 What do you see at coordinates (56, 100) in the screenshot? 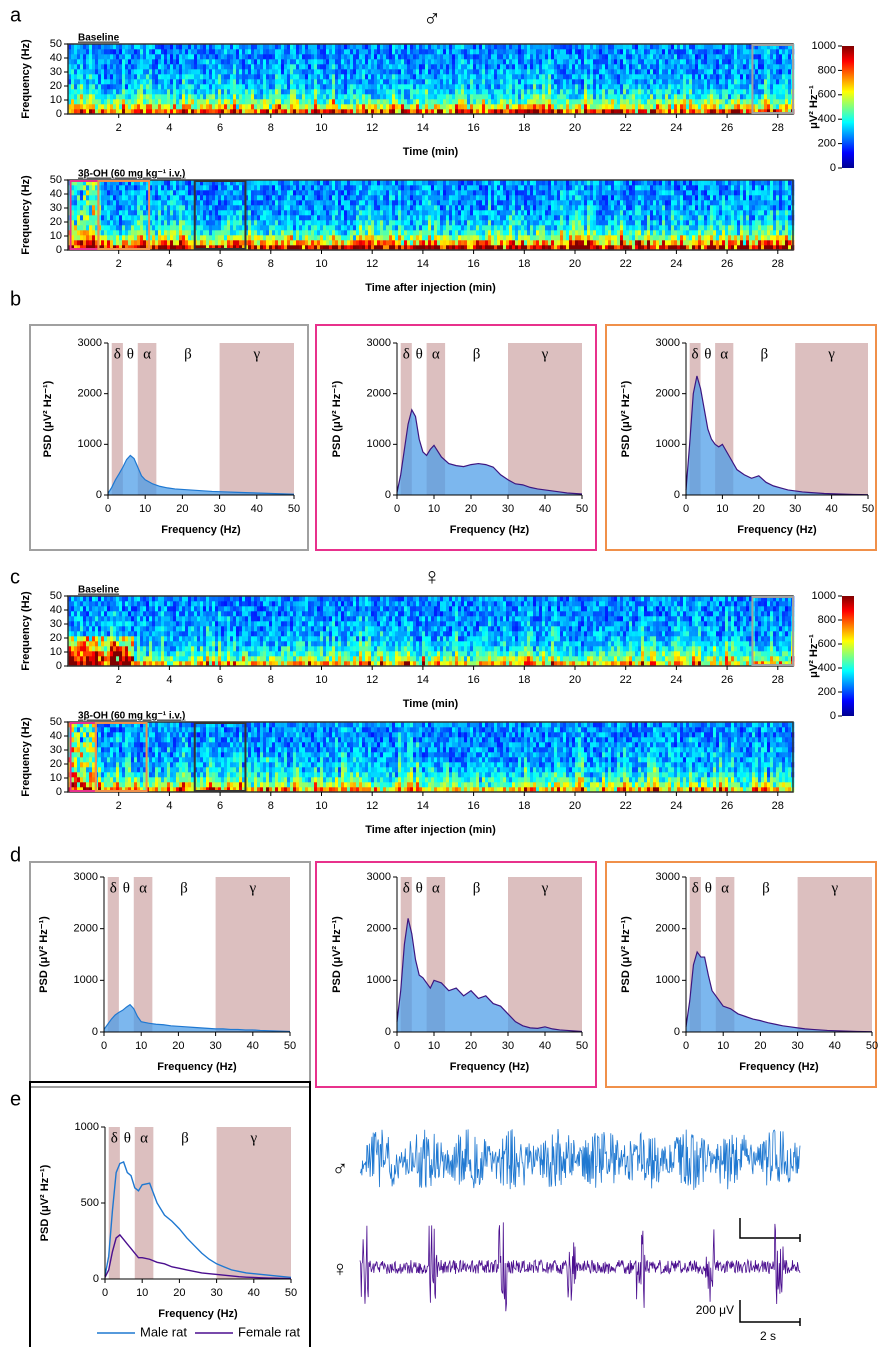
I see `y-tick-label: 10` at bounding box center [56, 100].